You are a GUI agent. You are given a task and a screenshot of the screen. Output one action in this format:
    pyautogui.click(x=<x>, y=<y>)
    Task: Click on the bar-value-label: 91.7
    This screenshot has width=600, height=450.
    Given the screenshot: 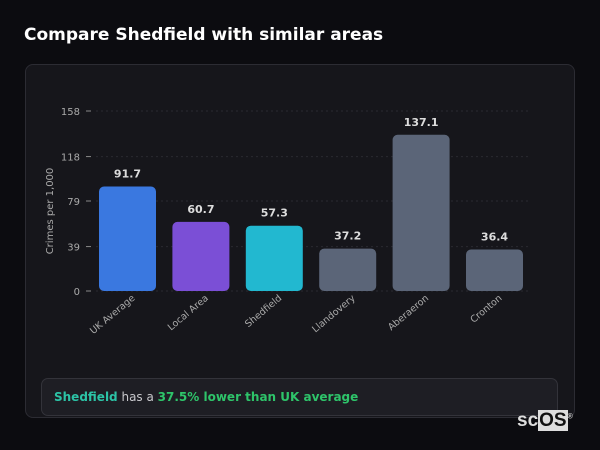 What is the action you would take?
    pyautogui.click(x=127, y=174)
    